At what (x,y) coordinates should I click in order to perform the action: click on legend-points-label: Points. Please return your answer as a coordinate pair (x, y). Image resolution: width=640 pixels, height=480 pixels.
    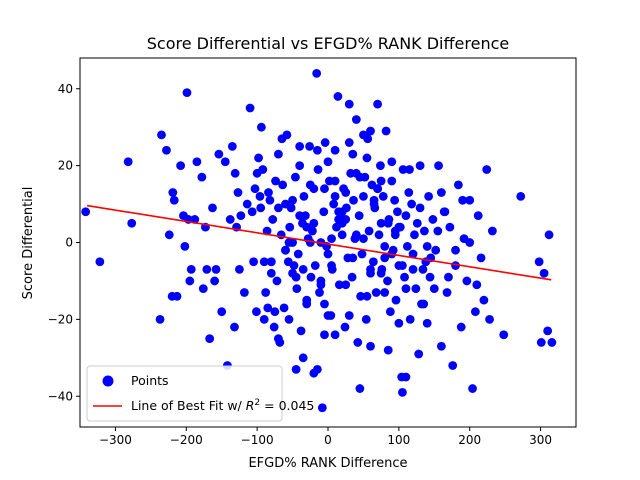
    Looking at the image, I should click on (150, 380).